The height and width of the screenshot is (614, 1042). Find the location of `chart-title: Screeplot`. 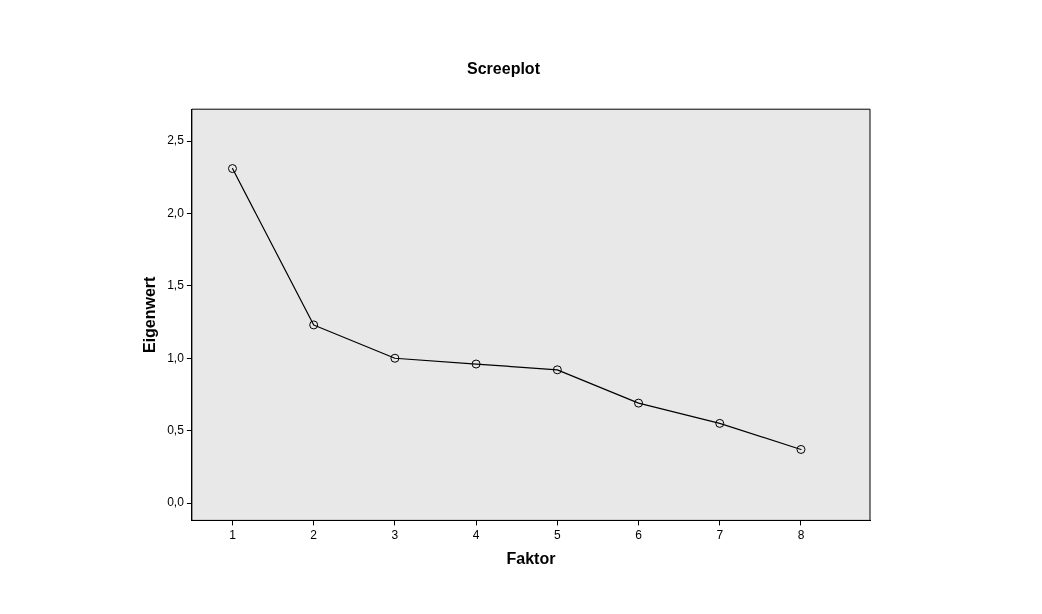

chart-title: Screeplot is located at coordinates (504, 69).